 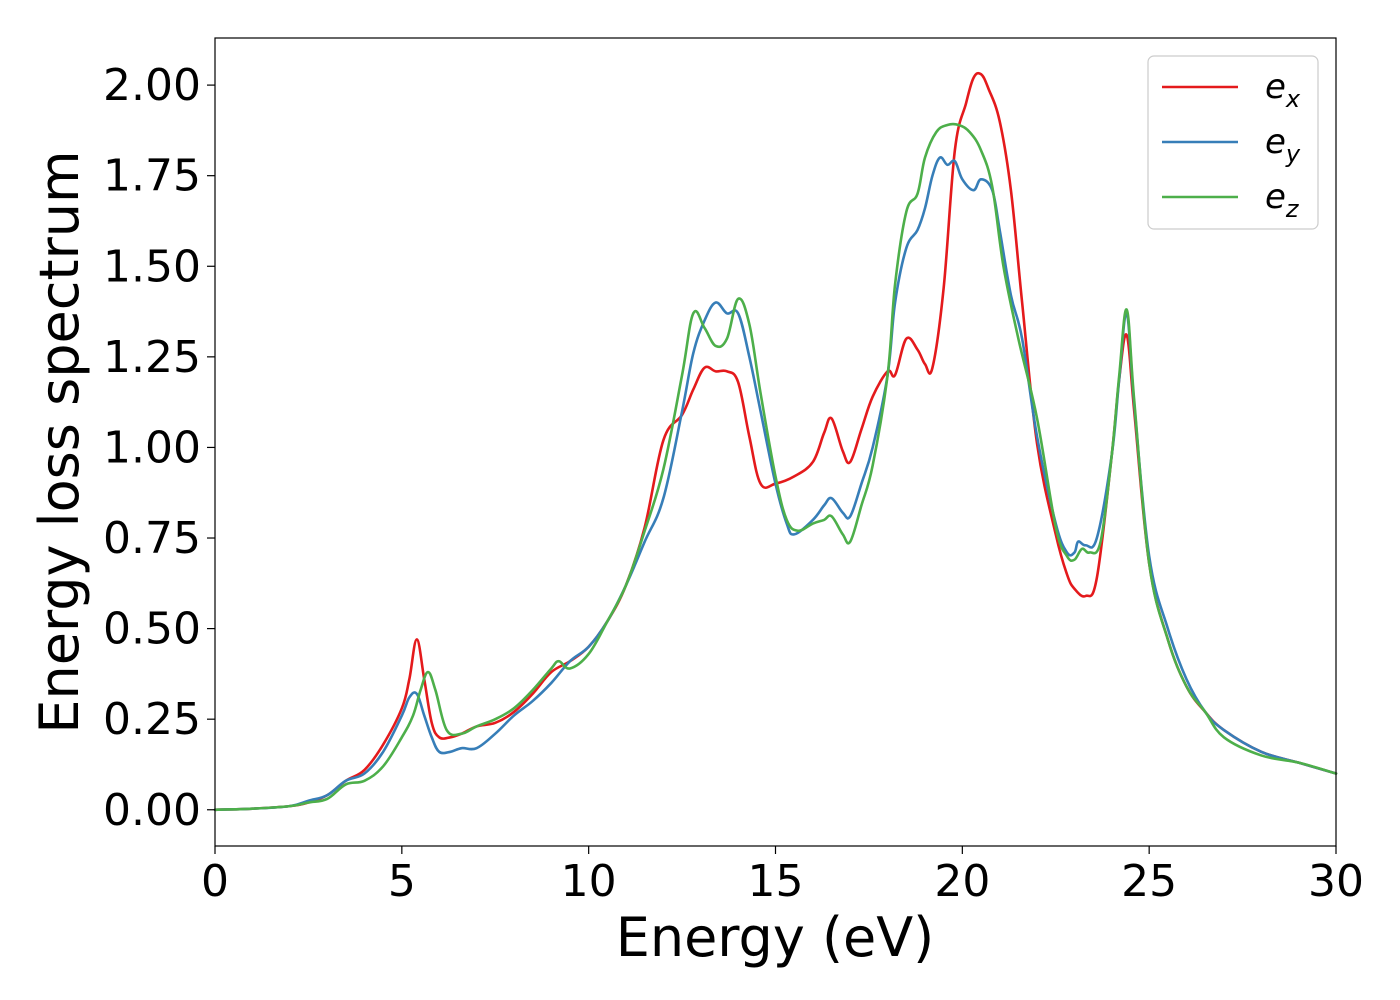 I want to click on legend-label-x: ex, so click(x=1283, y=90).